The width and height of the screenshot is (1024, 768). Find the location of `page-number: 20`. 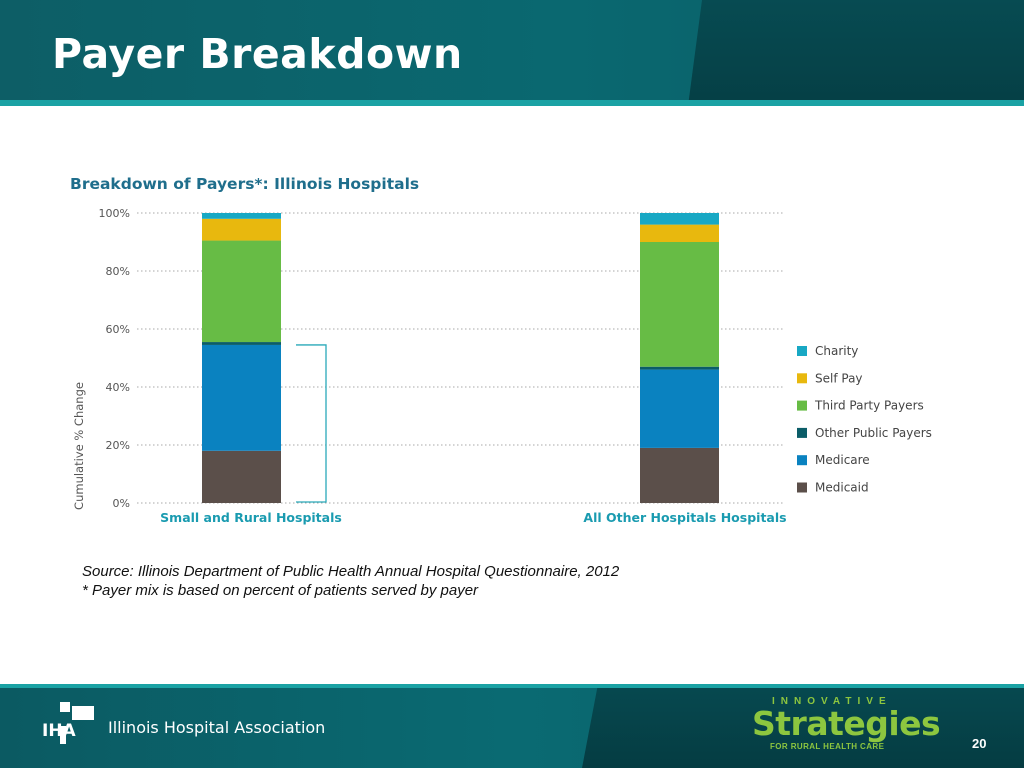

page-number: 20 is located at coordinates (979, 743).